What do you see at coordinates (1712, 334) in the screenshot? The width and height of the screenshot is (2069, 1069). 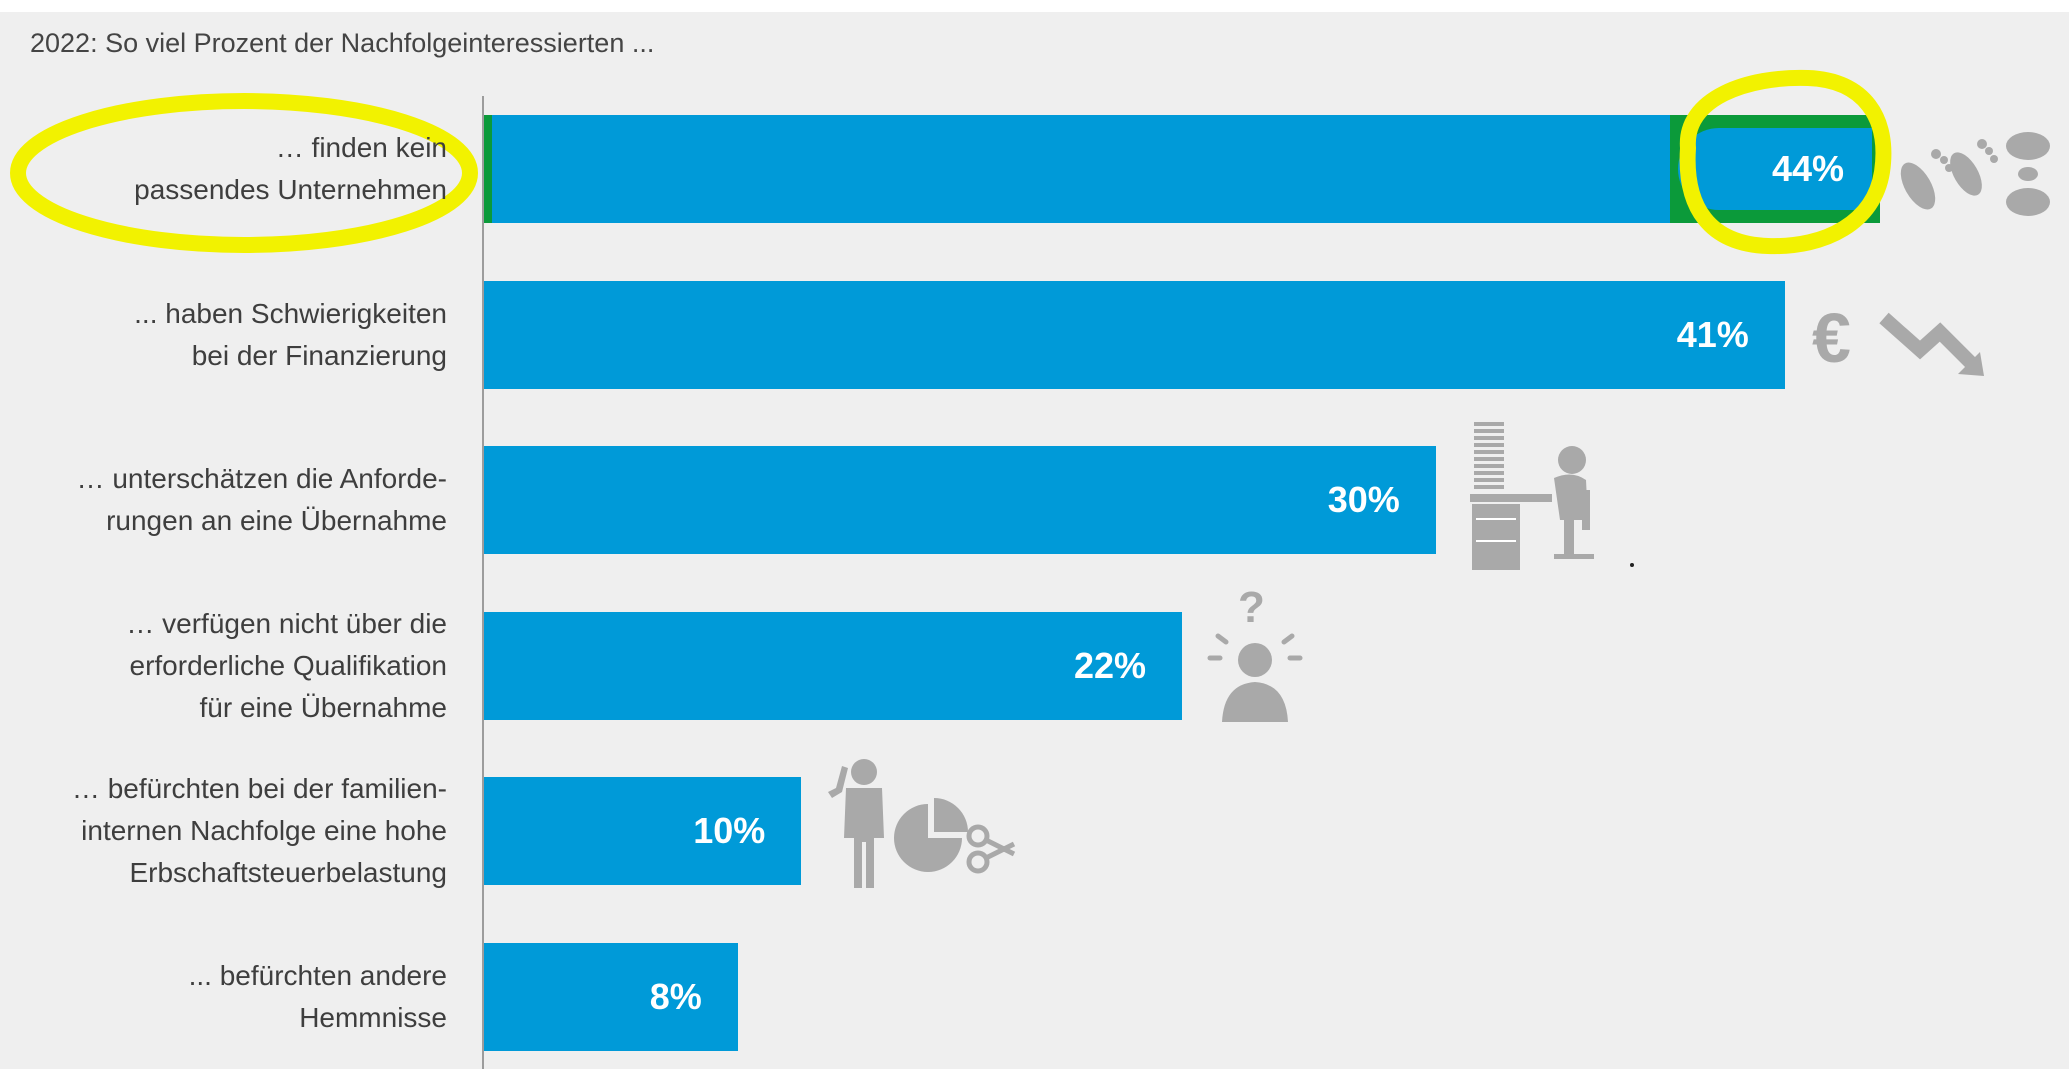 I see `bar-value-label: 41%` at bounding box center [1712, 334].